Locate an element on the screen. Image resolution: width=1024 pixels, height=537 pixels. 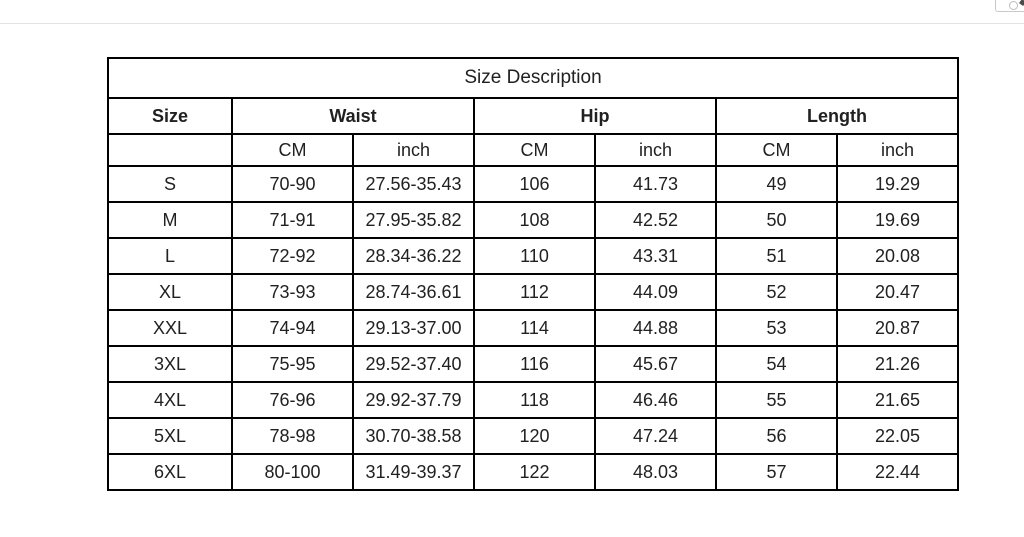
cell-waist-inch: 28.74-36.61 is located at coordinates (413, 292).